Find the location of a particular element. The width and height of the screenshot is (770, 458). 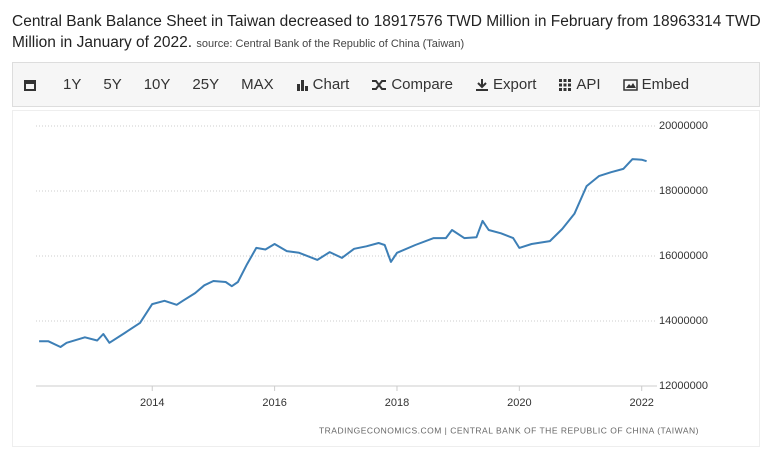

y-tick-label: 12000000 is located at coordinates (683, 386).